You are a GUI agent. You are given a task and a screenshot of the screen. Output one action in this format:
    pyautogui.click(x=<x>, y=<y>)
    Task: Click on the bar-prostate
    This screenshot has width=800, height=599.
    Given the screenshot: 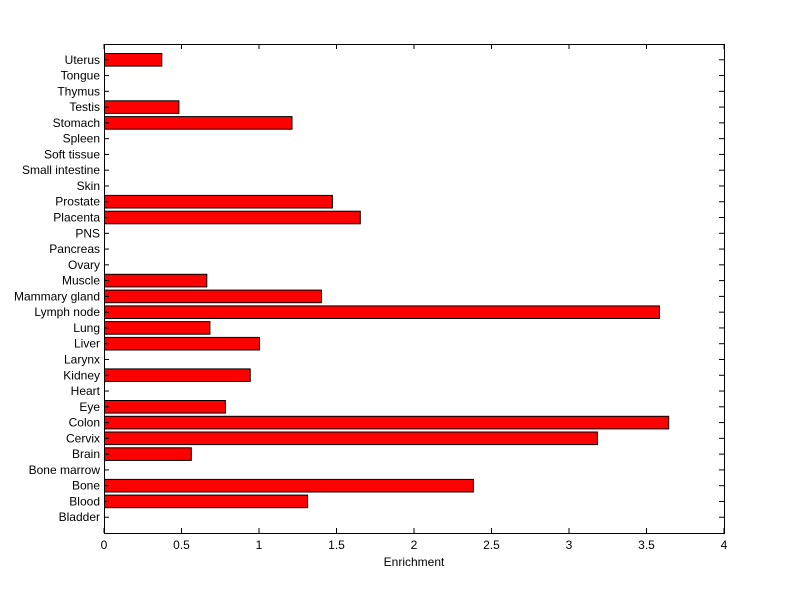 What is the action you would take?
    pyautogui.click(x=218, y=201)
    